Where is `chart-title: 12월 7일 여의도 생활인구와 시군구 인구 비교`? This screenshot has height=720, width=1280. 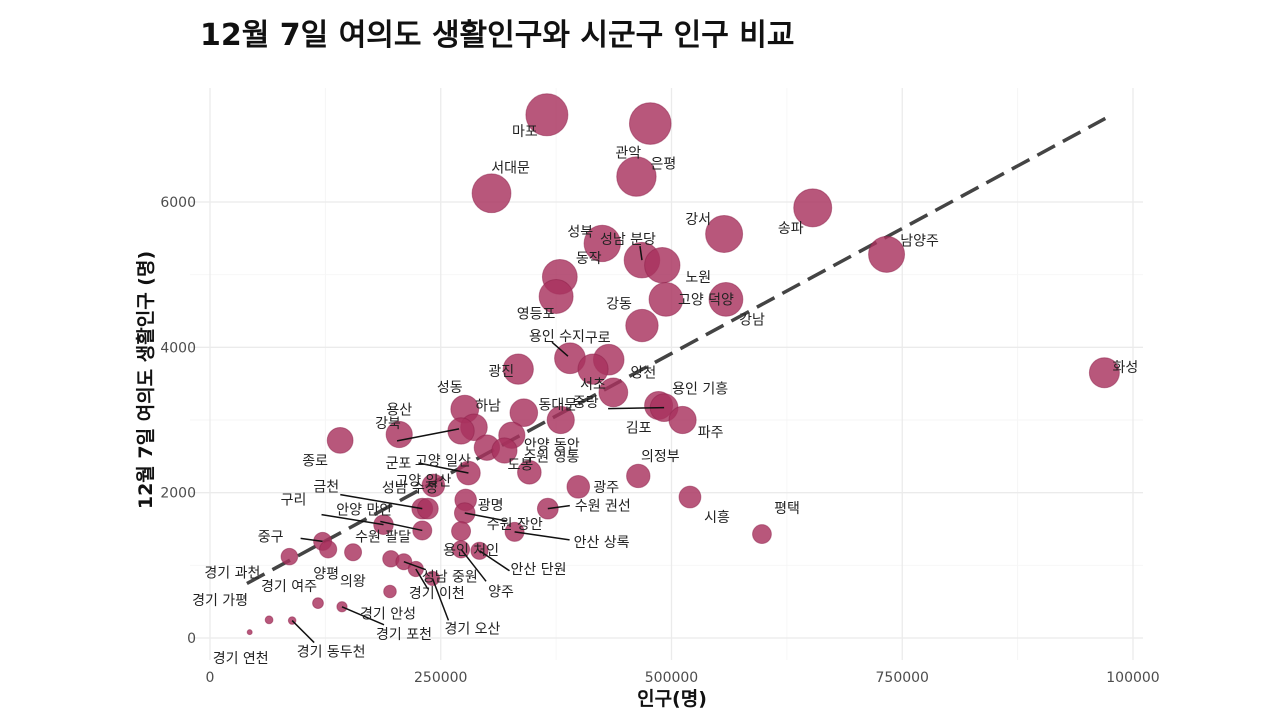 chart-title: 12월 7일 여의도 생활인구와 시군구 인구 비교 is located at coordinates (497, 35).